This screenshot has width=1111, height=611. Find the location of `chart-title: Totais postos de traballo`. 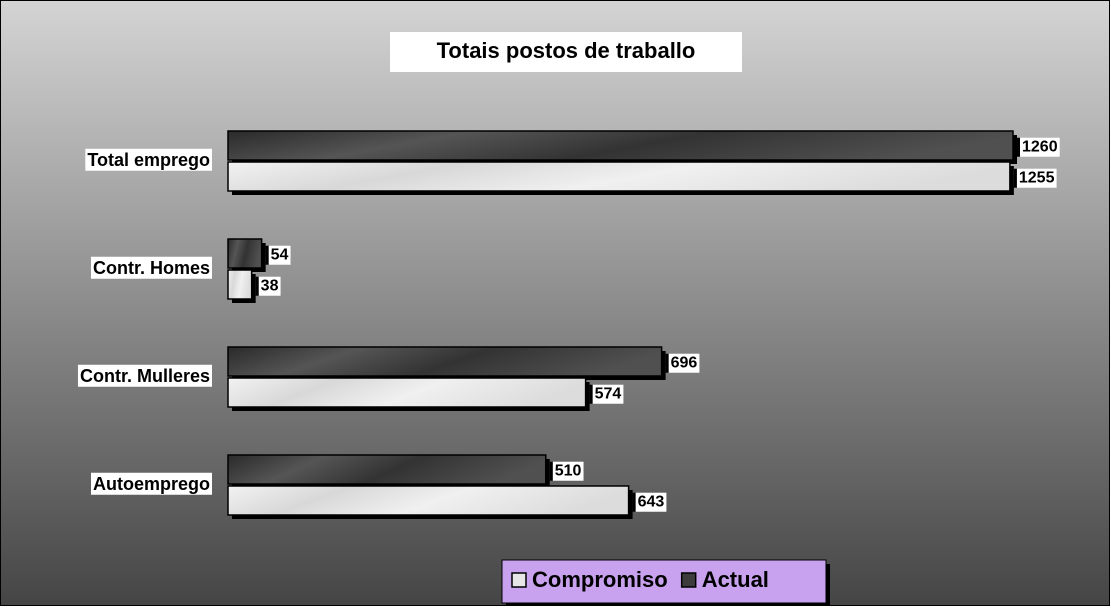

chart-title: Totais postos de traballo is located at coordinates (566, 50).